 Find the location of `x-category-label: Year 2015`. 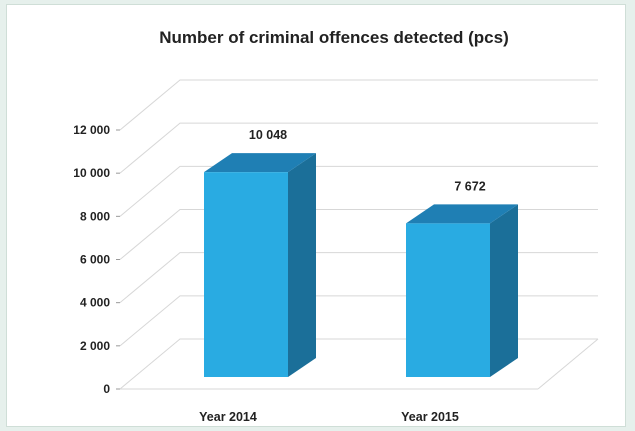

x-category-label: Year 2015 is located at coordinates (430, 417).